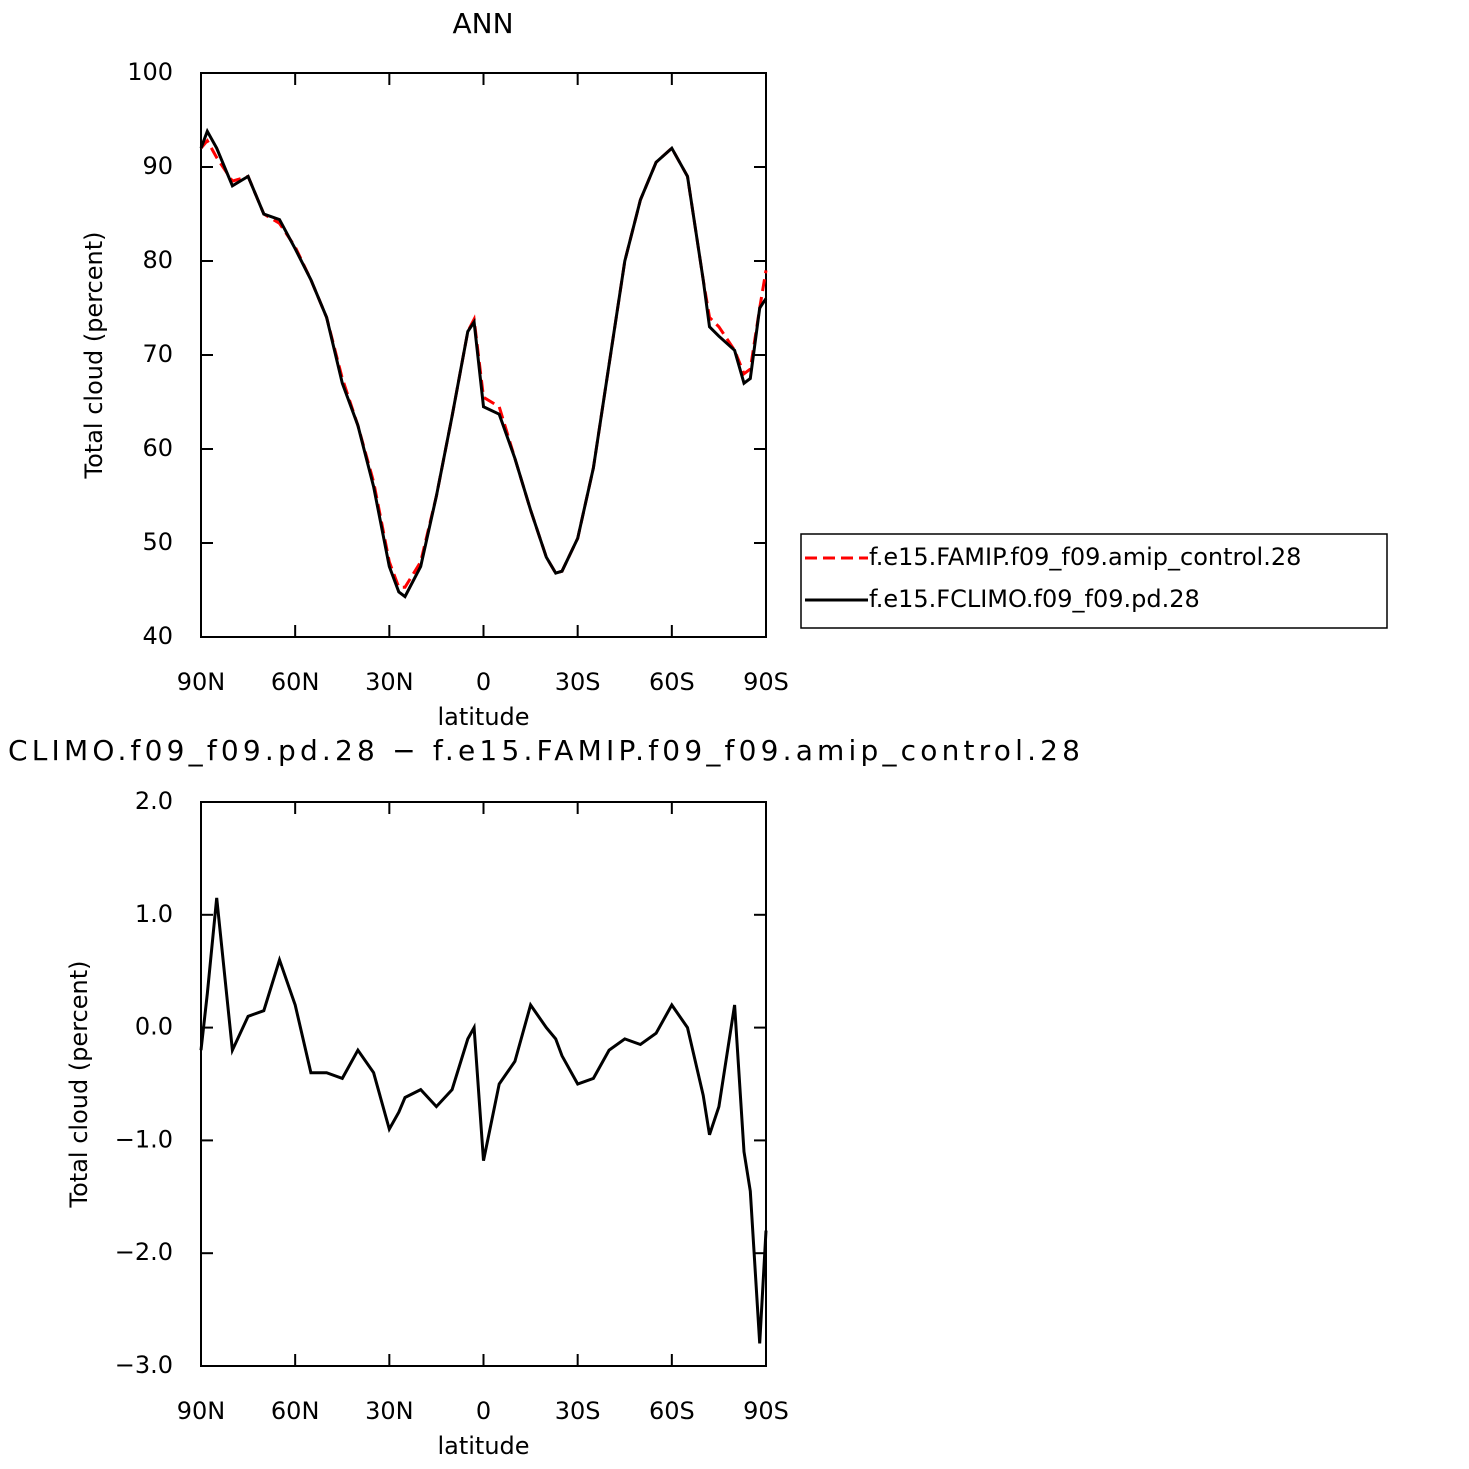 The height and width of the screenshot is (1469, 1469). Describe the element at coordinates (157, 166) in the screenshot. I see `y-tick-label: 90` at that location.